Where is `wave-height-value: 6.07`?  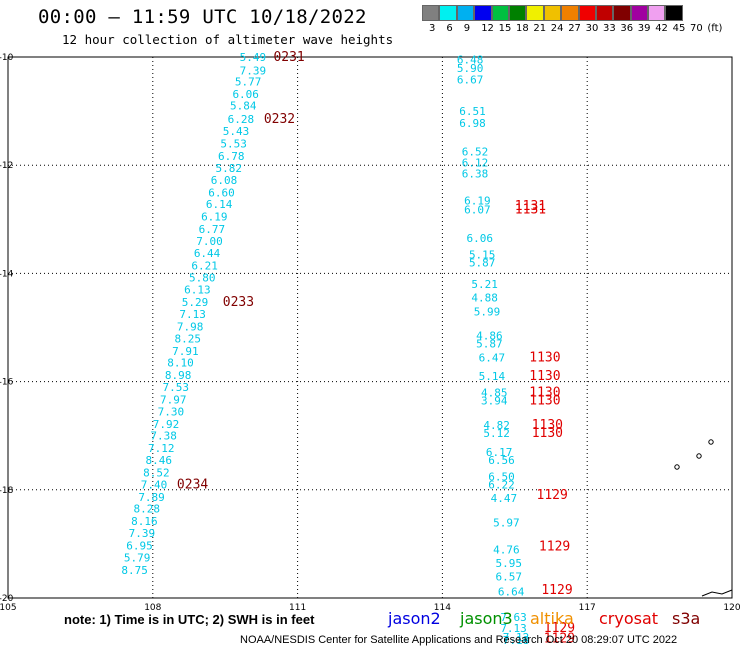
wave-height-value: 6.07 is located at coordinates (477, 210).